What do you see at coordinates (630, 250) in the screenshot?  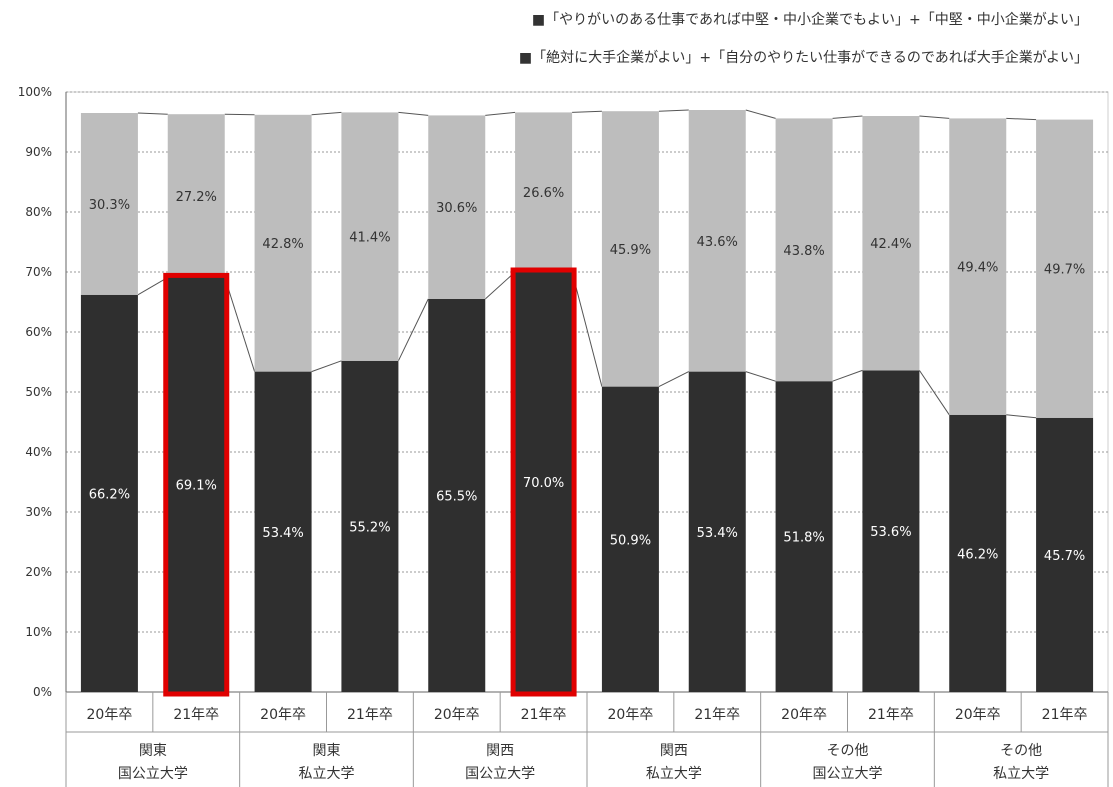 I see `bar-label-sme: 45.9%` at bounding box center [630, 250].